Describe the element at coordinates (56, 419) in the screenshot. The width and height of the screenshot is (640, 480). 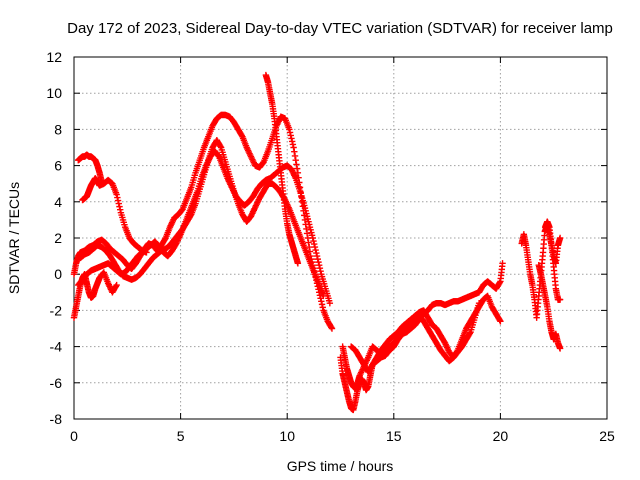
I see `y-tick-label: -8` at that location.